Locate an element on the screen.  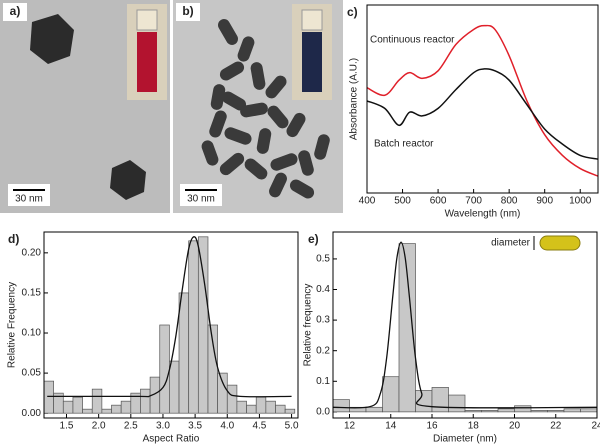
annotation: diameter is located at coordinates (511, 243).